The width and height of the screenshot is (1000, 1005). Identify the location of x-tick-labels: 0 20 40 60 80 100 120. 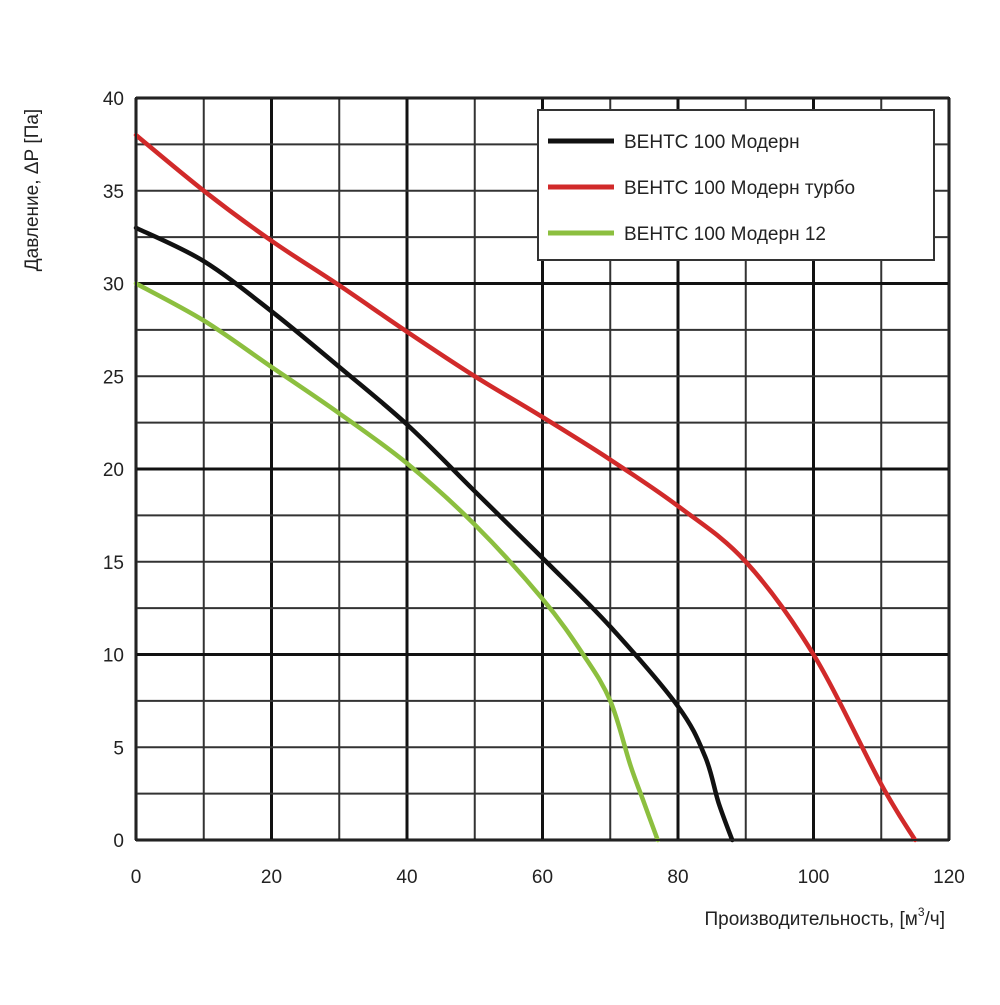
(548, 877).